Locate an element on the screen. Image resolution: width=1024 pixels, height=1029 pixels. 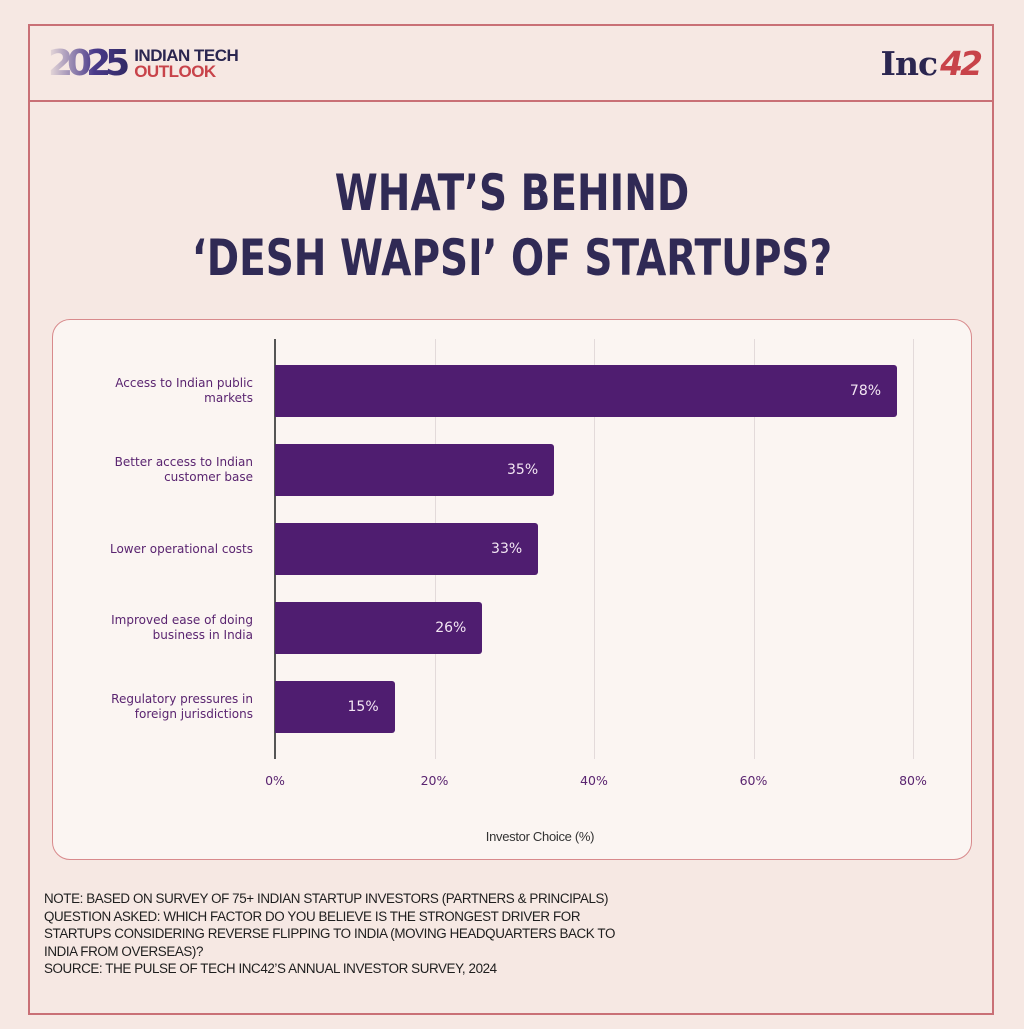
x-tick-label: 0% is located at coordinates (275, 780).